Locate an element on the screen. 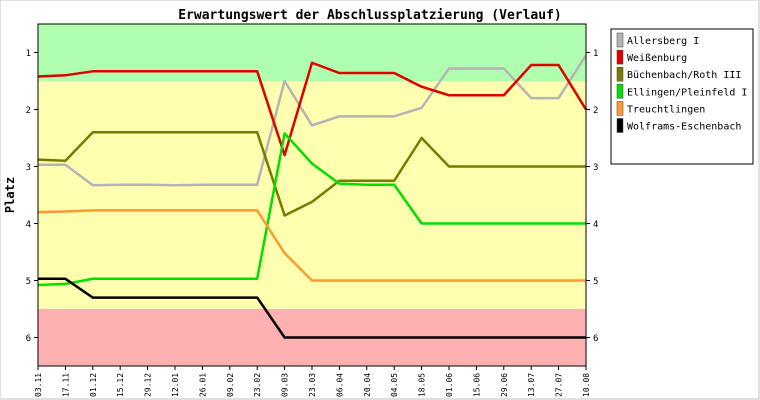  y-axis-label: Platz is located at coordinates (10, 195).